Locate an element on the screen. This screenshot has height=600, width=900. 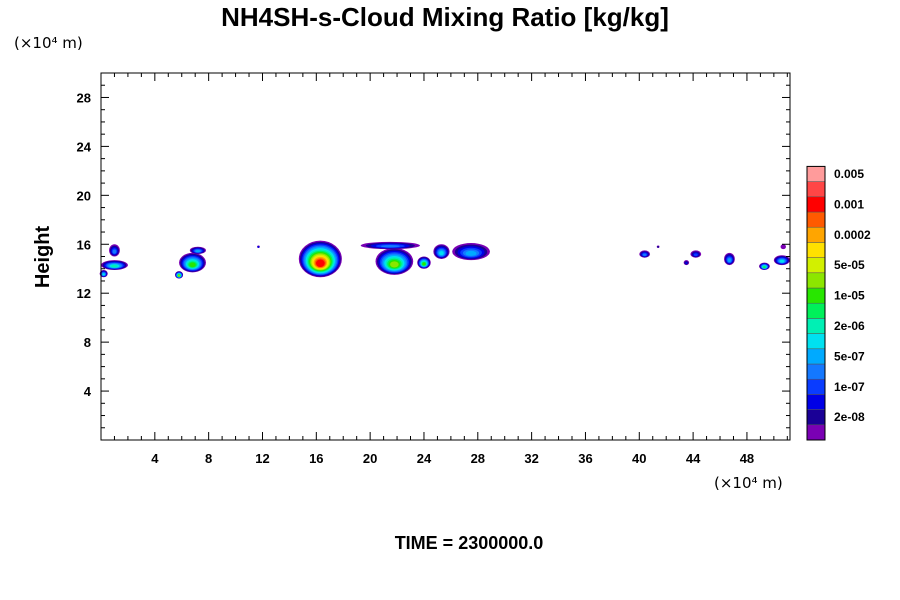
colorbar-frame is located at coordinates (816, 303).